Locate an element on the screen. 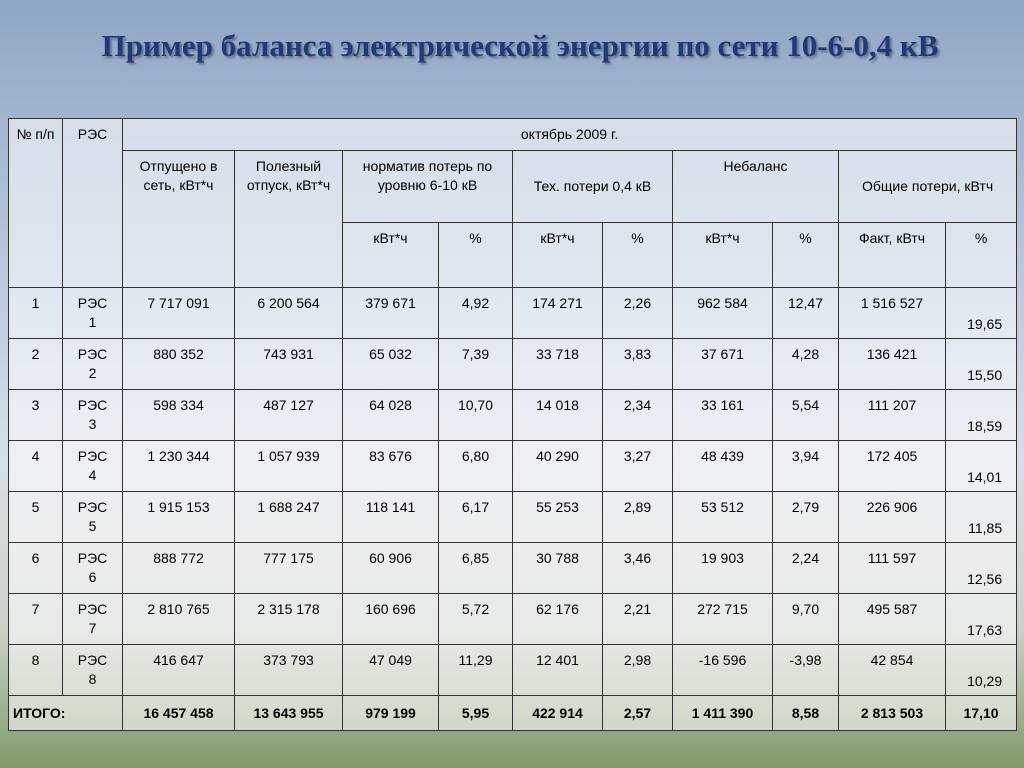 This screenshot has width=1024, height=768. table-cell: 17,10 is located at coordinates (981, 713).